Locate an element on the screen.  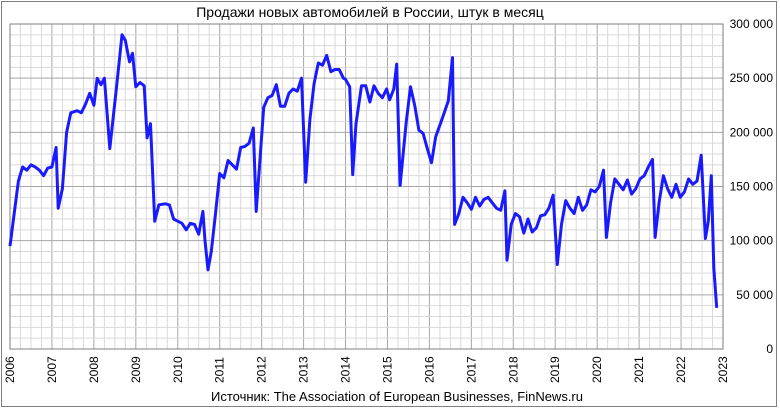
x-tick-label: 2016 is located at coordinates (429, 369).